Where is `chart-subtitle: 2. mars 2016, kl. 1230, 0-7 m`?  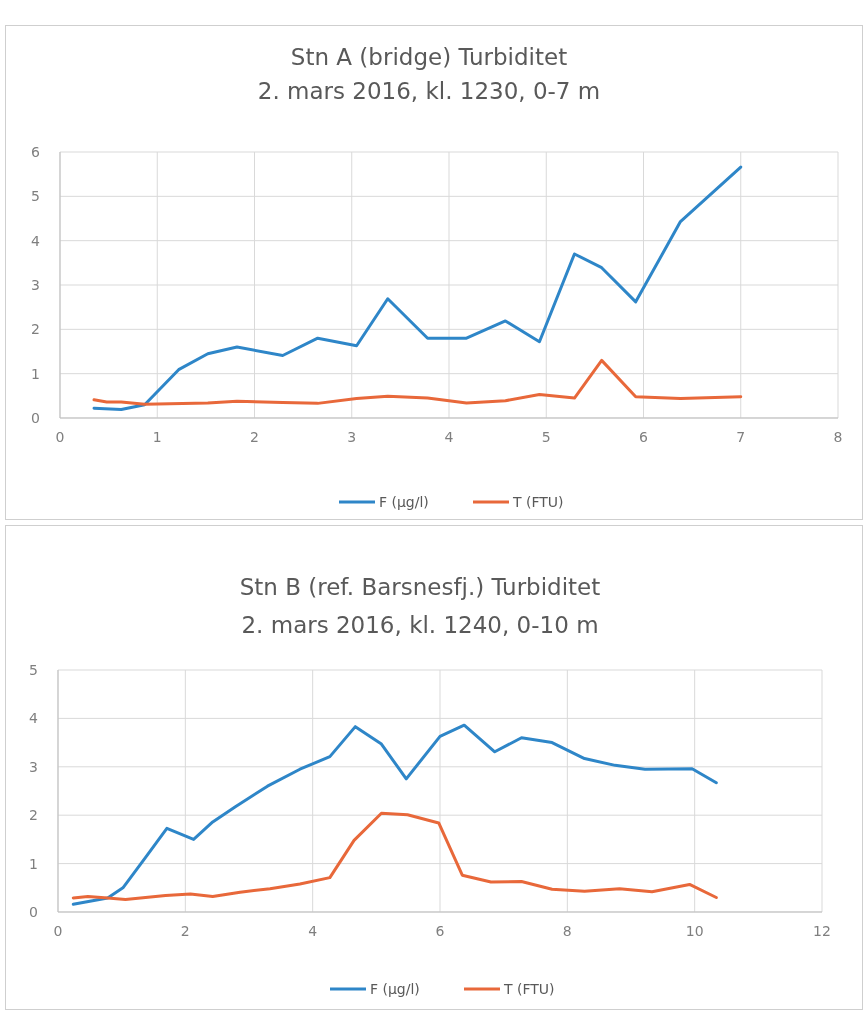
chart-subtitle: 2. mars 2016, kl. 1230, 0-7 m is located at coordinates (429, 91).